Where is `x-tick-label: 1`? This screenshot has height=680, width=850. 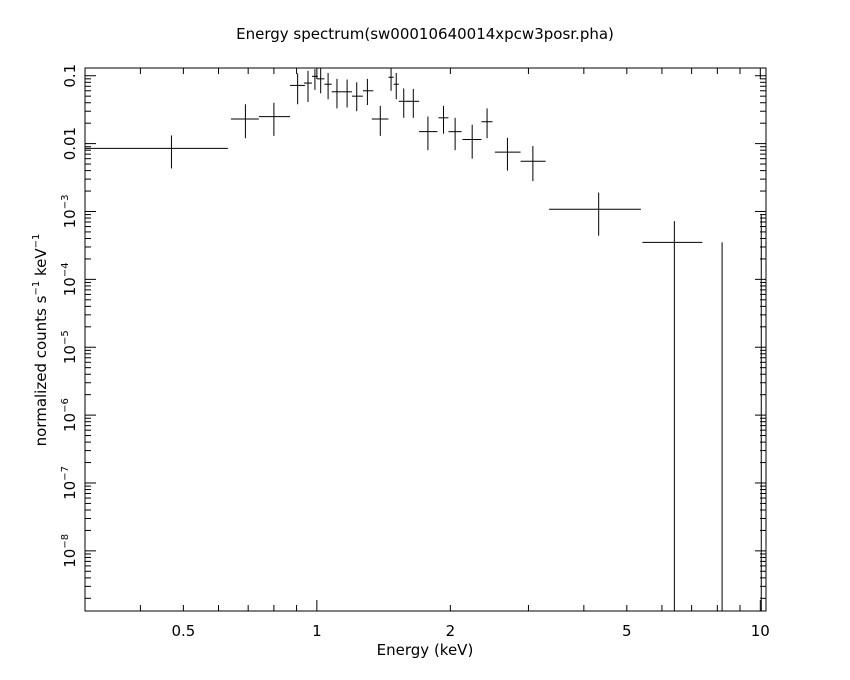
x-tick-label: 1 is located at coordinates (317, 631).